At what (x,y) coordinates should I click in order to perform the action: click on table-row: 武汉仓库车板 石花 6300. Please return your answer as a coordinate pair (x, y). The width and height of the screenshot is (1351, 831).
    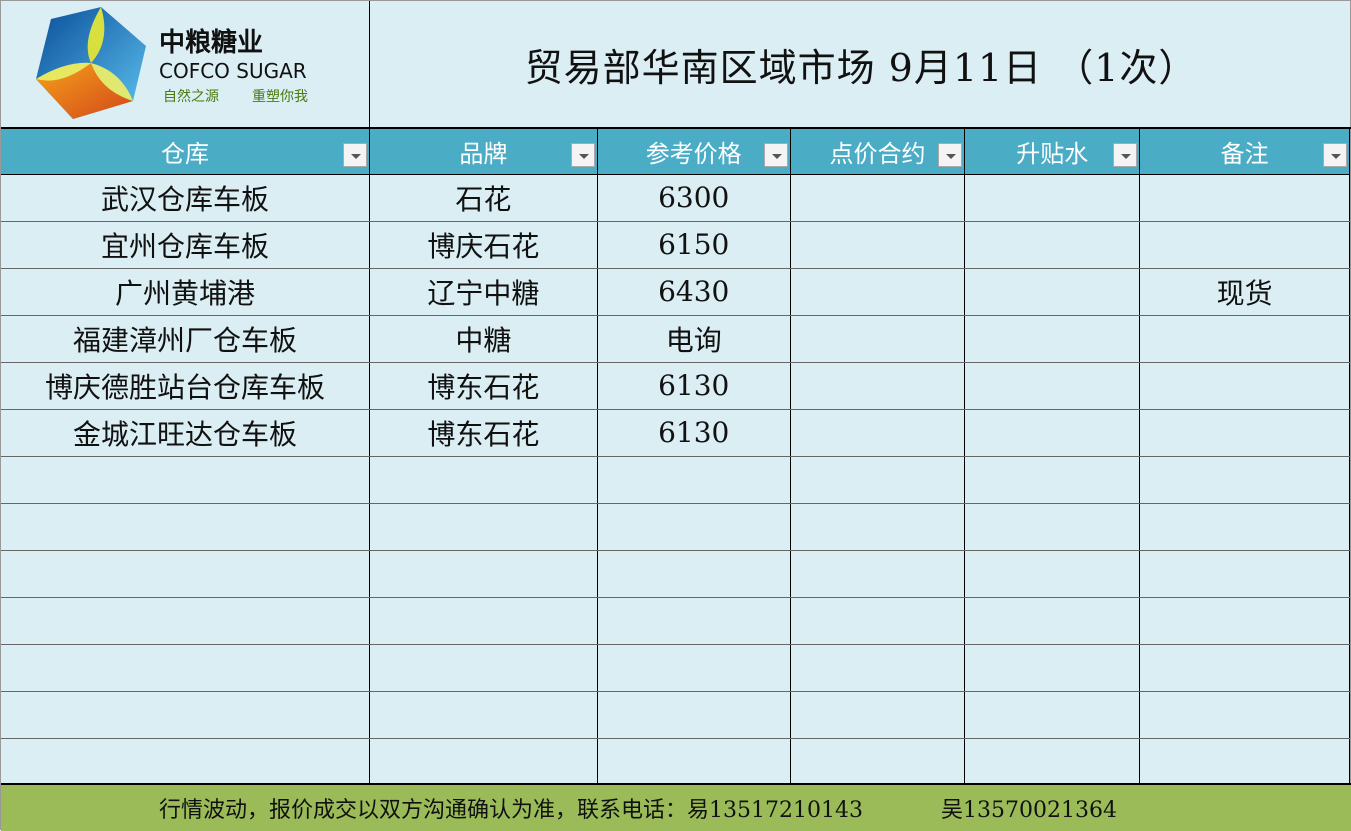
    Looking at the image, I should click on (675, 198).